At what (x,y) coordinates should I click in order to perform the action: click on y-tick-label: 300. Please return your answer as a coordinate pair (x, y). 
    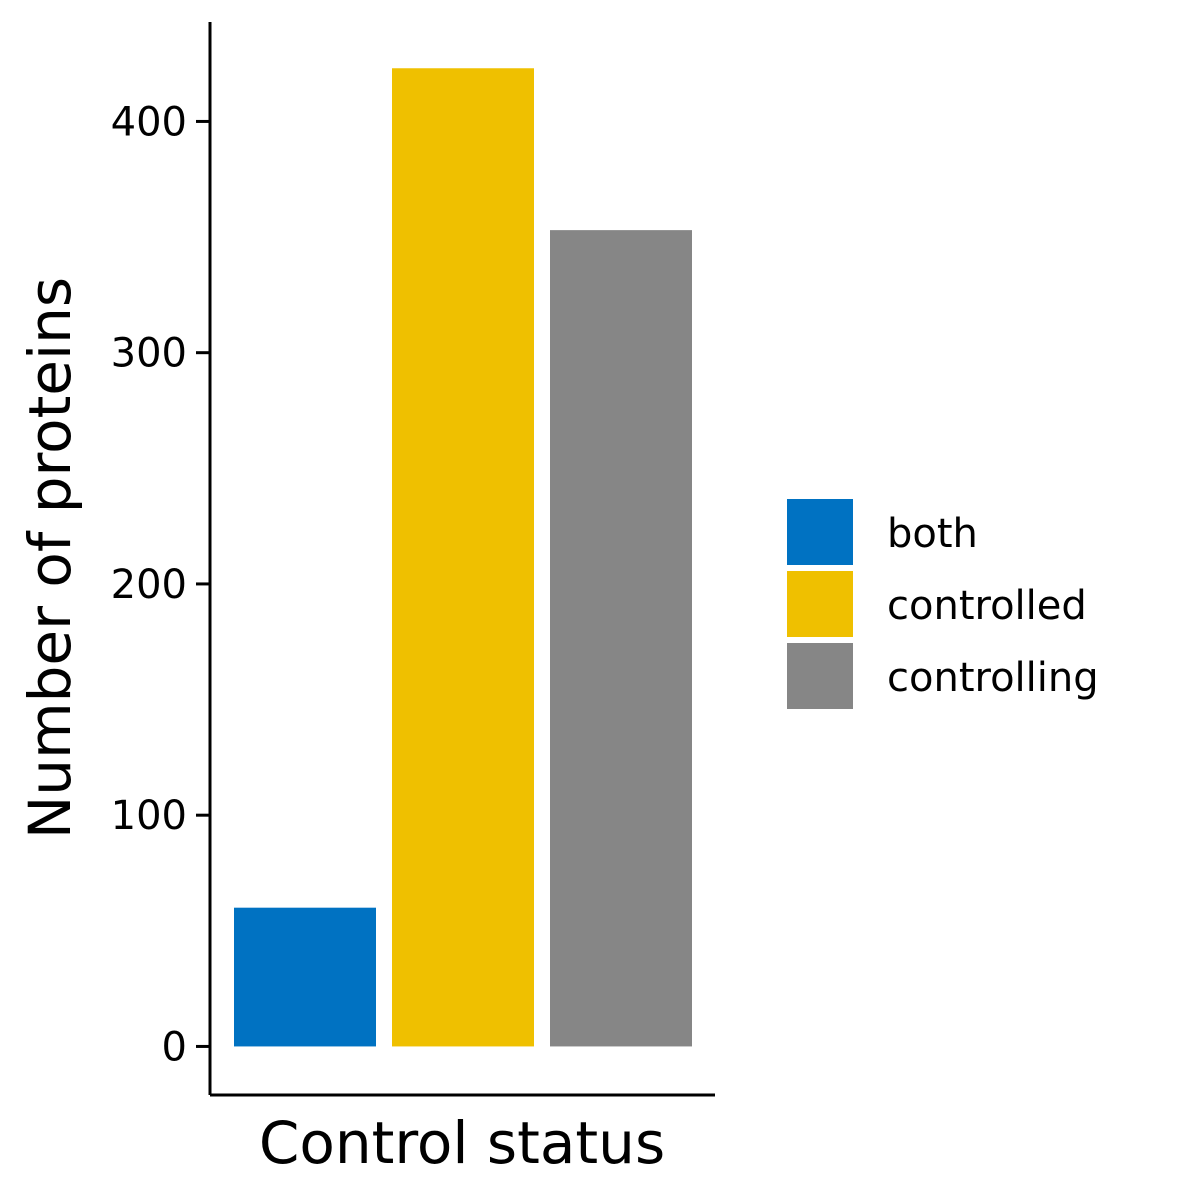
    Looking at the image, I should click on (149, 354).